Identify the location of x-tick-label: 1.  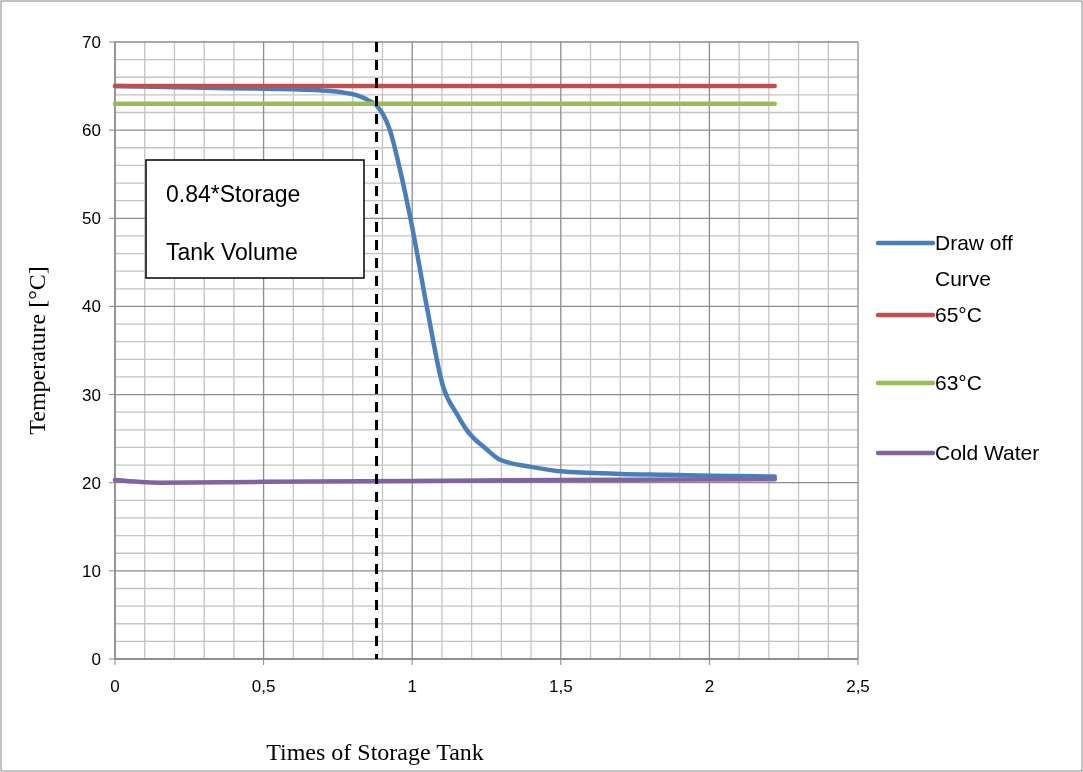
(412, 686).